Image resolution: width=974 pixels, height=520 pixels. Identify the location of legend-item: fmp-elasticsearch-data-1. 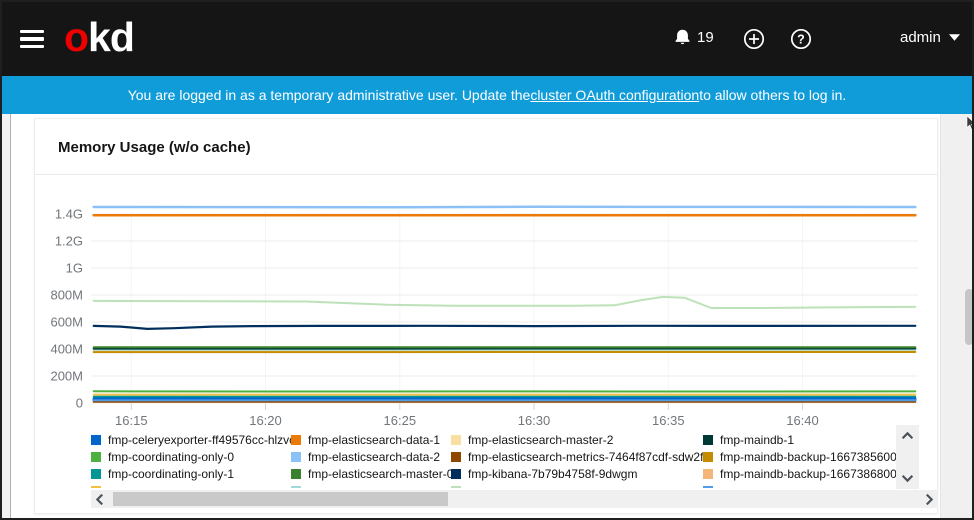
(372, 439).